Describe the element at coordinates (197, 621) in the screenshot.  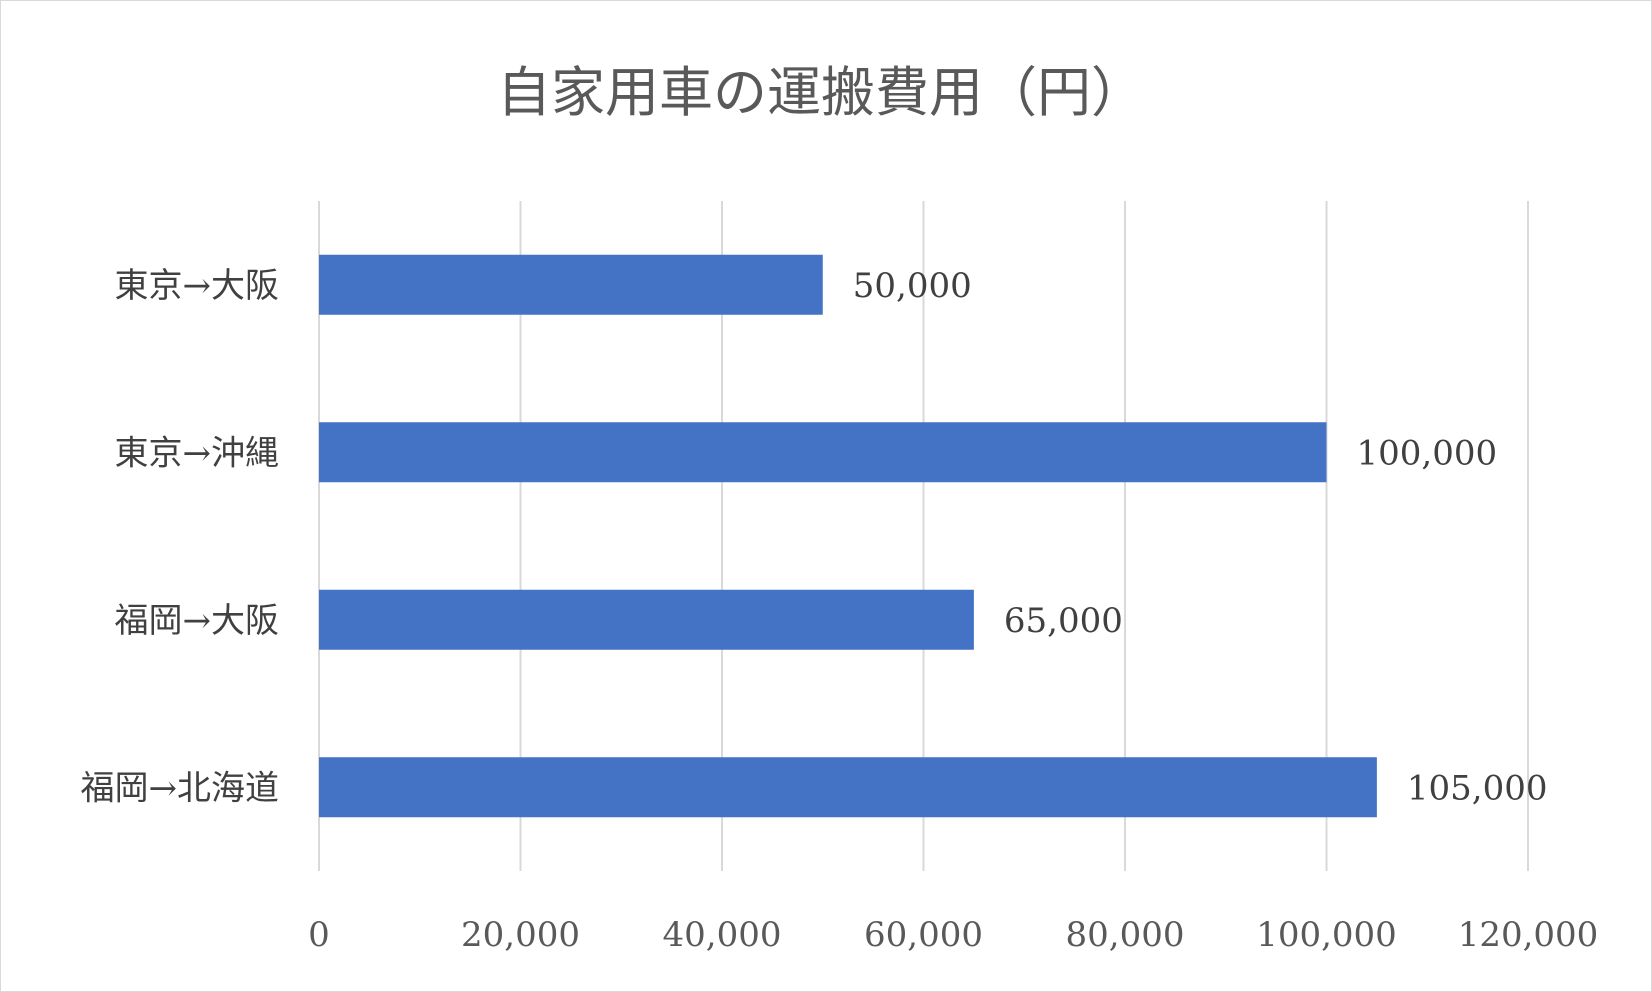
I see `category-label: 福岡→大阪` at that location.